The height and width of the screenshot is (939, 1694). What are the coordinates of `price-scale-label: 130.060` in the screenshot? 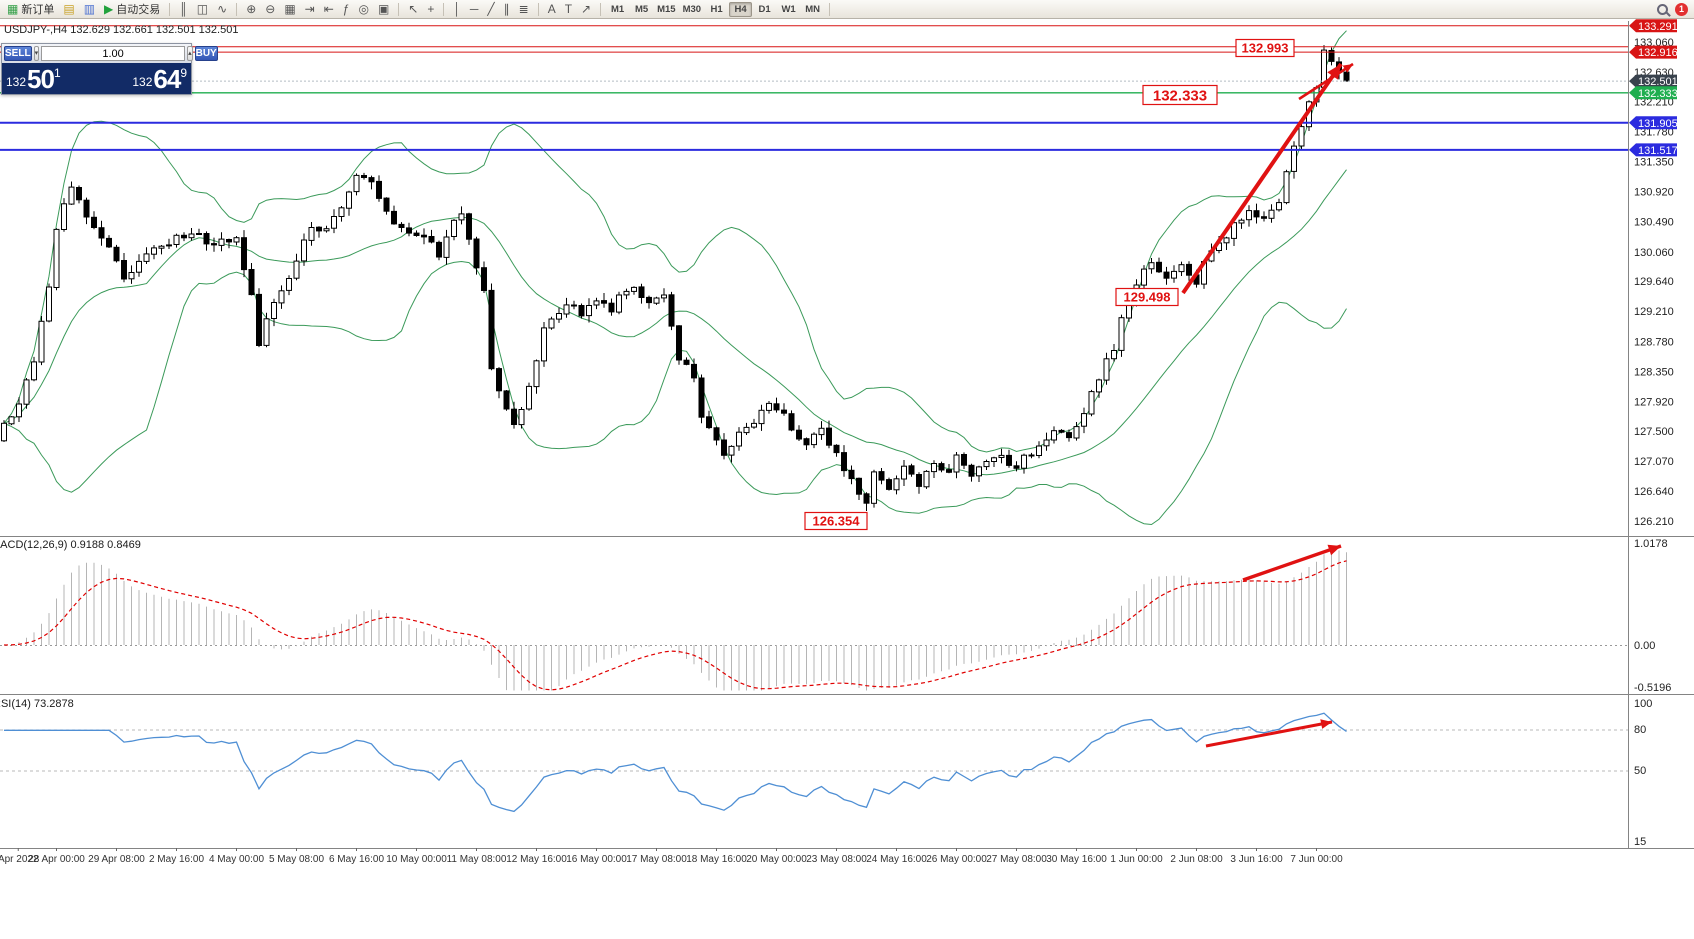 It's located at (1654, 253).